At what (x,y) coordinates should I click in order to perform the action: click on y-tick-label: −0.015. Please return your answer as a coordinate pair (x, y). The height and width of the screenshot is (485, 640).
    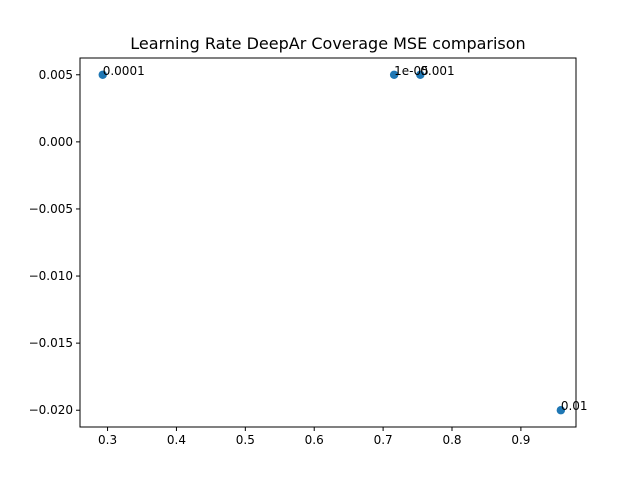
    Looking at the image, I should click on (51, 343).